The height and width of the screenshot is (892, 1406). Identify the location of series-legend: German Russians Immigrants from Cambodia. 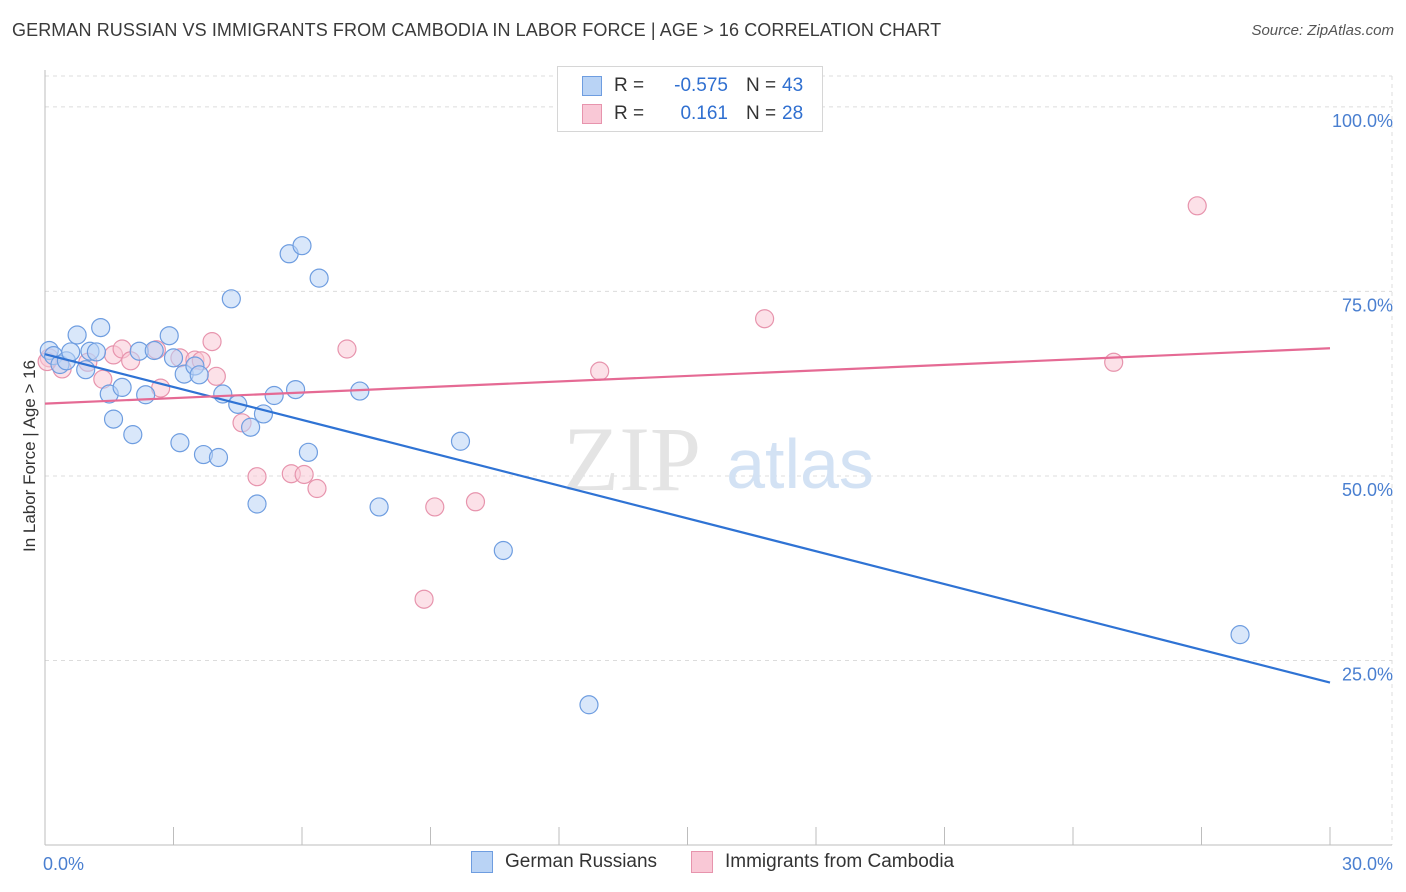
(703, 864).